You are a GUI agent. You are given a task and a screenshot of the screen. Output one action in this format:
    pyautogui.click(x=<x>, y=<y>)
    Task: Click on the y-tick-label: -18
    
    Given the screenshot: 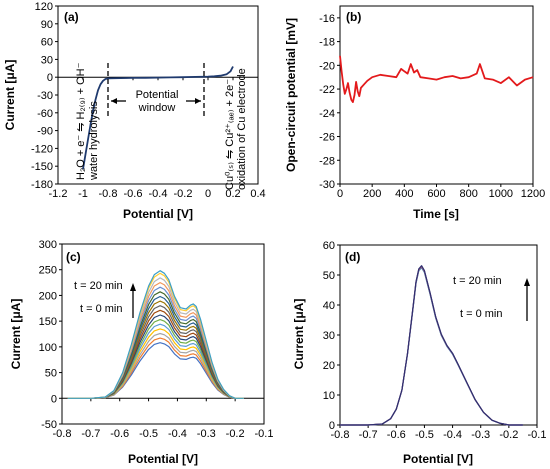 What is the action you would take?
    pyautogui.click(x=327, y=43)
    